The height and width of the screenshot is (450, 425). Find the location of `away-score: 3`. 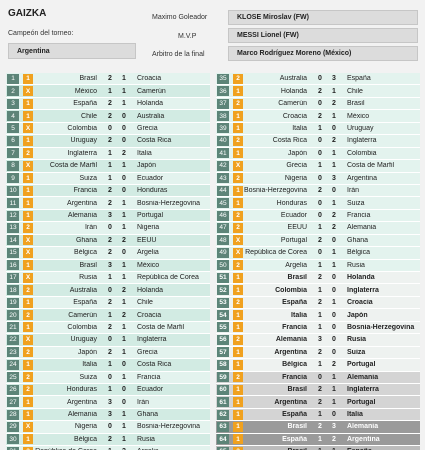

away-score: 3 is located at coordinates (334, 427).